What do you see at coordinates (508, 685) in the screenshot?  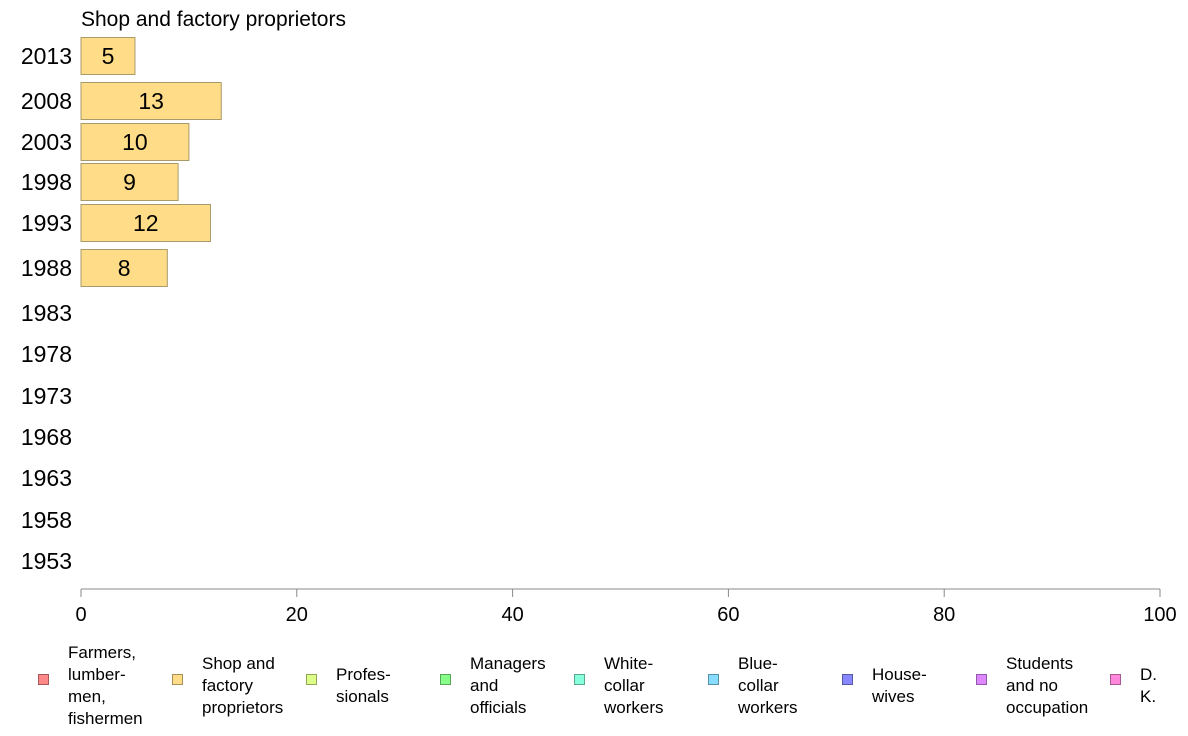 I see `legend-label: Managers and officials` at bounding box center [508, 685].